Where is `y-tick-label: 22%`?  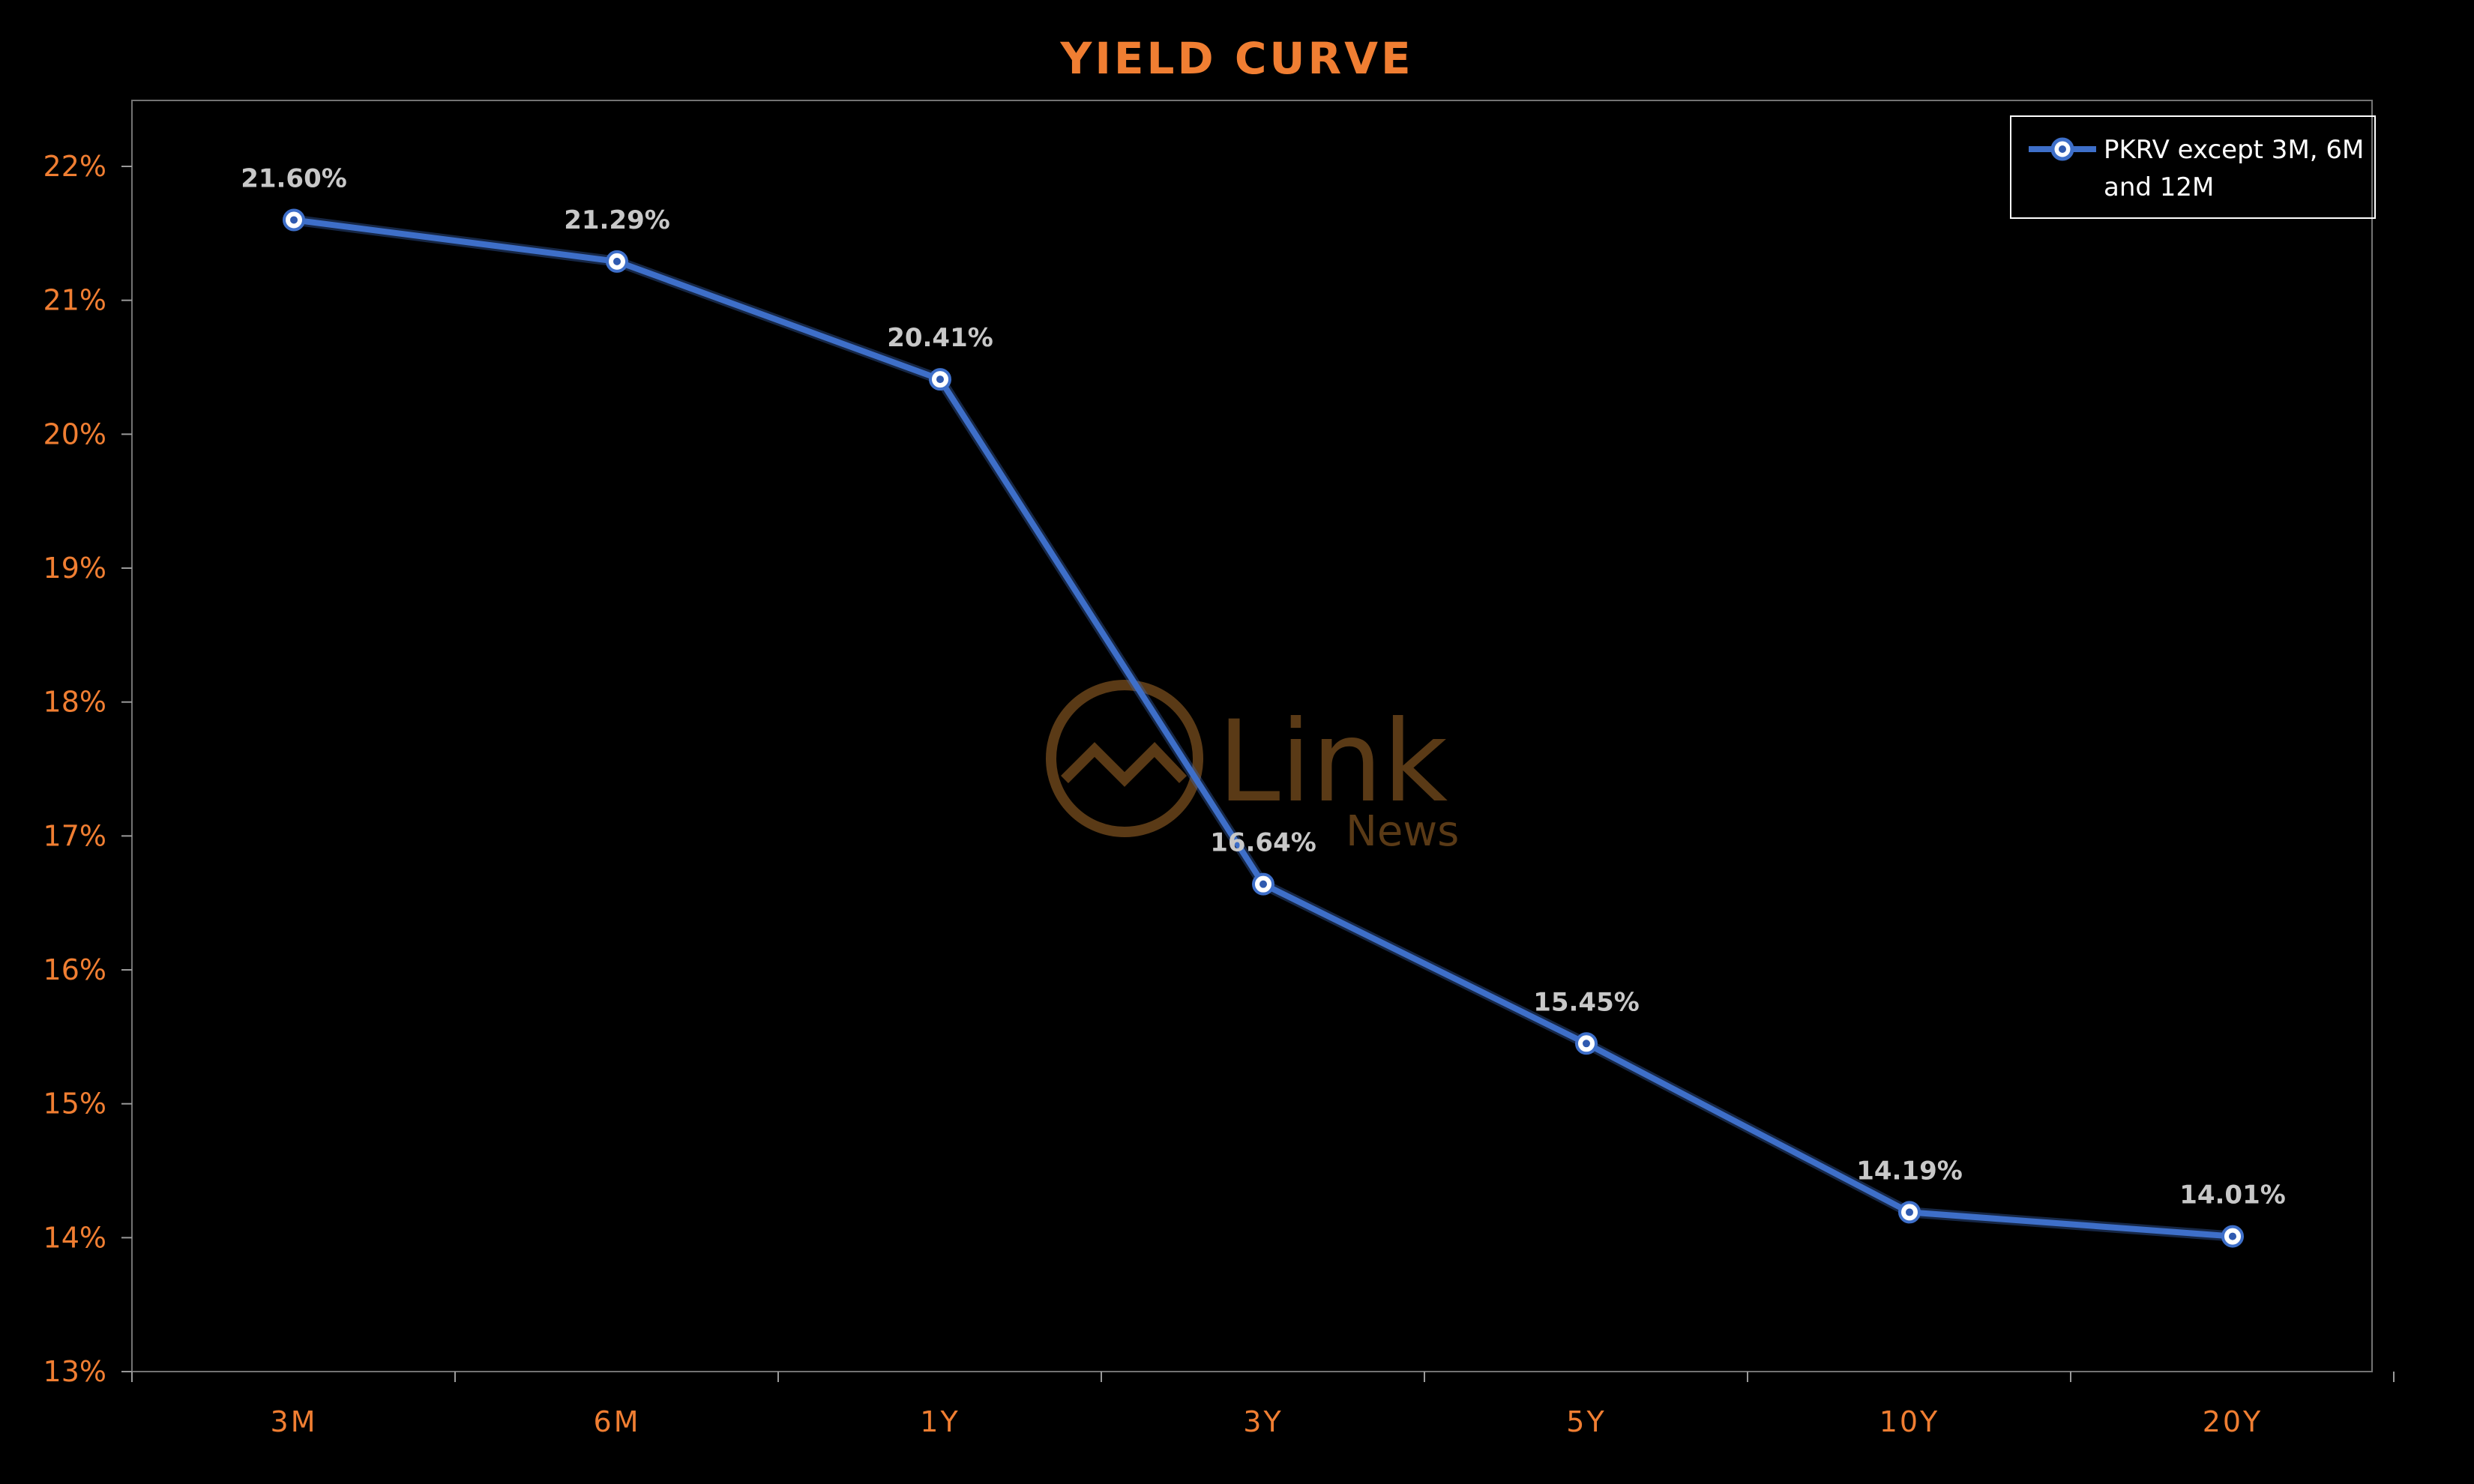 y-tick-label: 22% is located at coordinates (75, 167).